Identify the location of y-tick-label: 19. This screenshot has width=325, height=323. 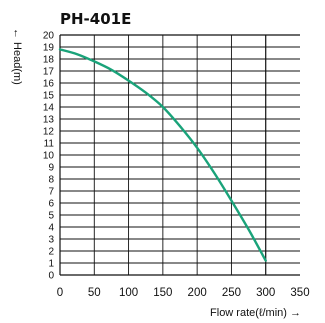
(49, 48).